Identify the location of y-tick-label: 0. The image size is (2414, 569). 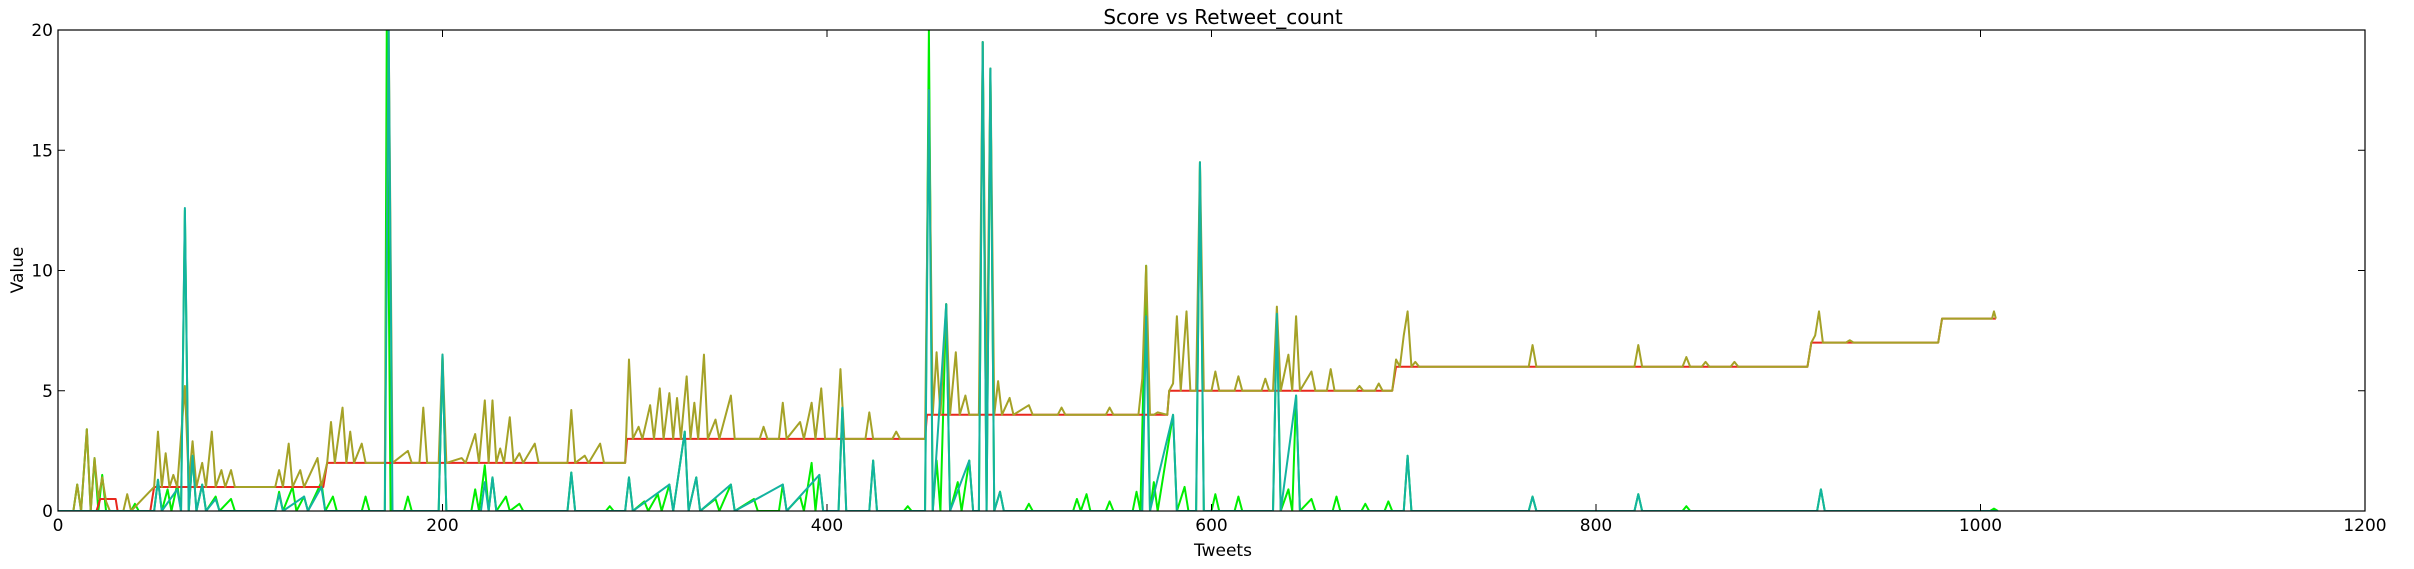
(47, 512).